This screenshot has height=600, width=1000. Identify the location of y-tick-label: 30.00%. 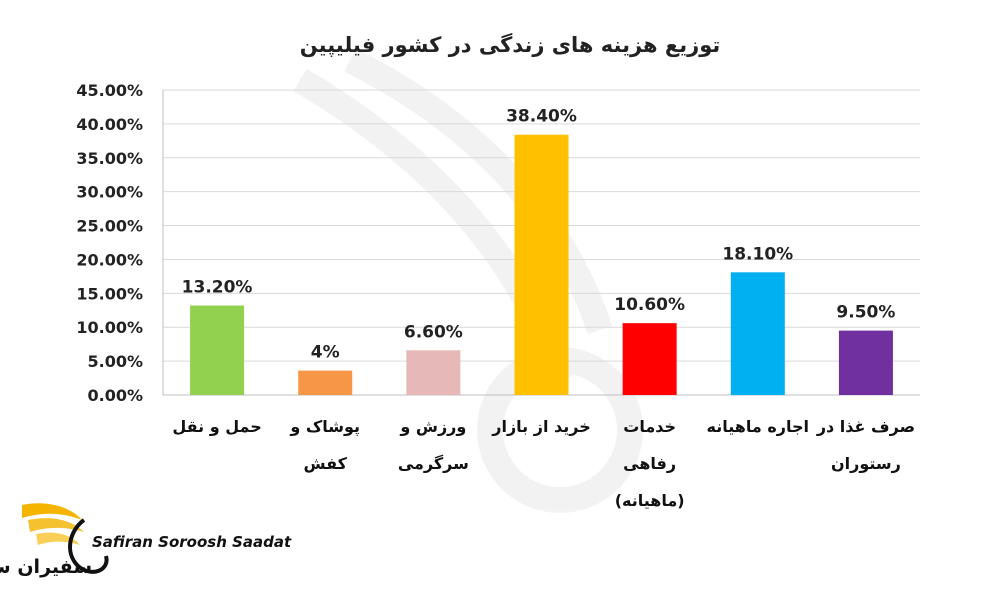
(109, 192).